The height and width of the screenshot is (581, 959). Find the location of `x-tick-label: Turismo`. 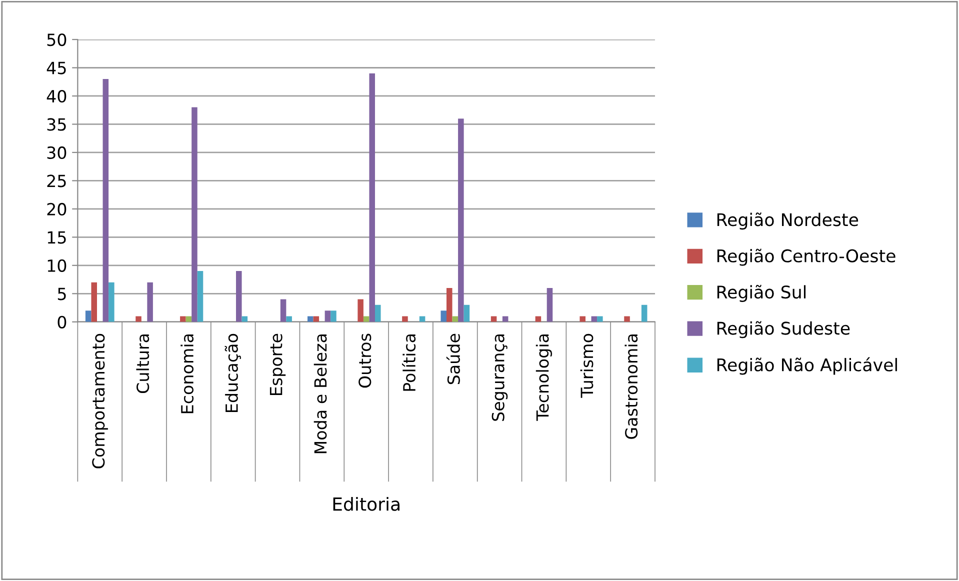

x-tick-label: Turismo is located at coordinates (587, 366).